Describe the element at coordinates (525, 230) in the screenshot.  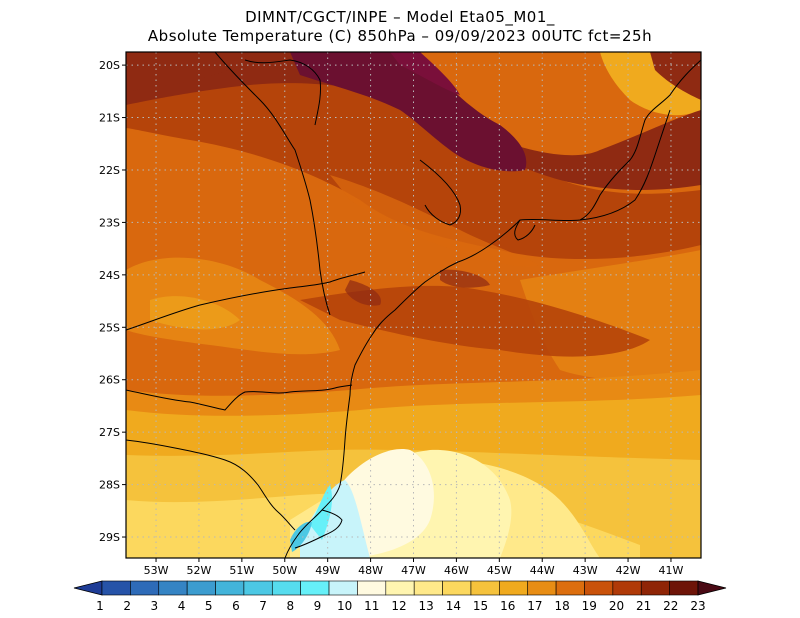
I see `coastline-rj-bay` at that location.